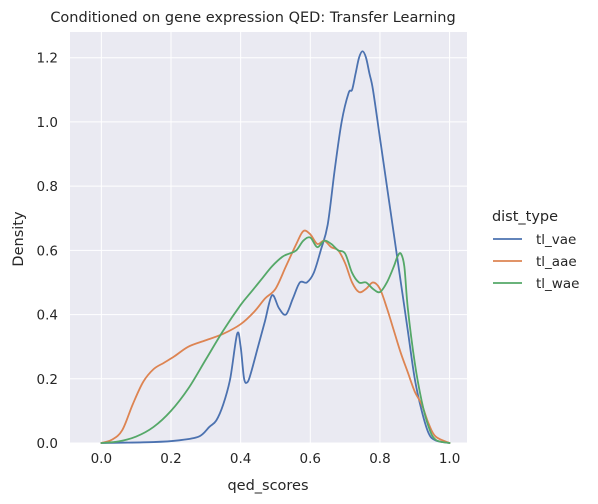  What do you see at coordinates (557, 284) in the screenshot?
I see `legend-label-tl-wae: tl_wae` at bounding box center [557, 284].